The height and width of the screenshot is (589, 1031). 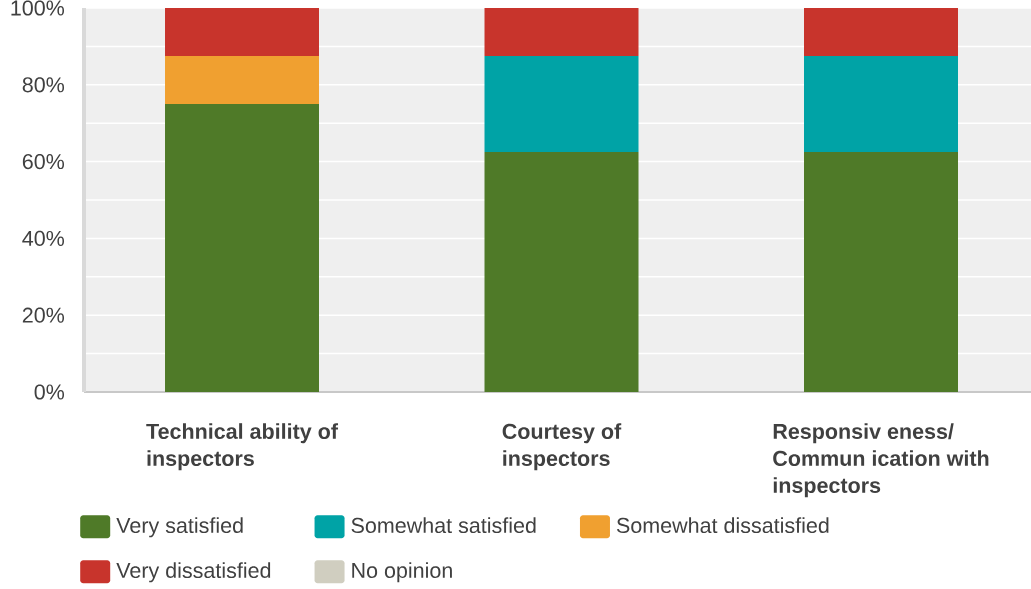 What do you see at coordinates (43, 161) in the screenshot?
I see `y-tick-label: 60%` at bounding box center [43, 161].